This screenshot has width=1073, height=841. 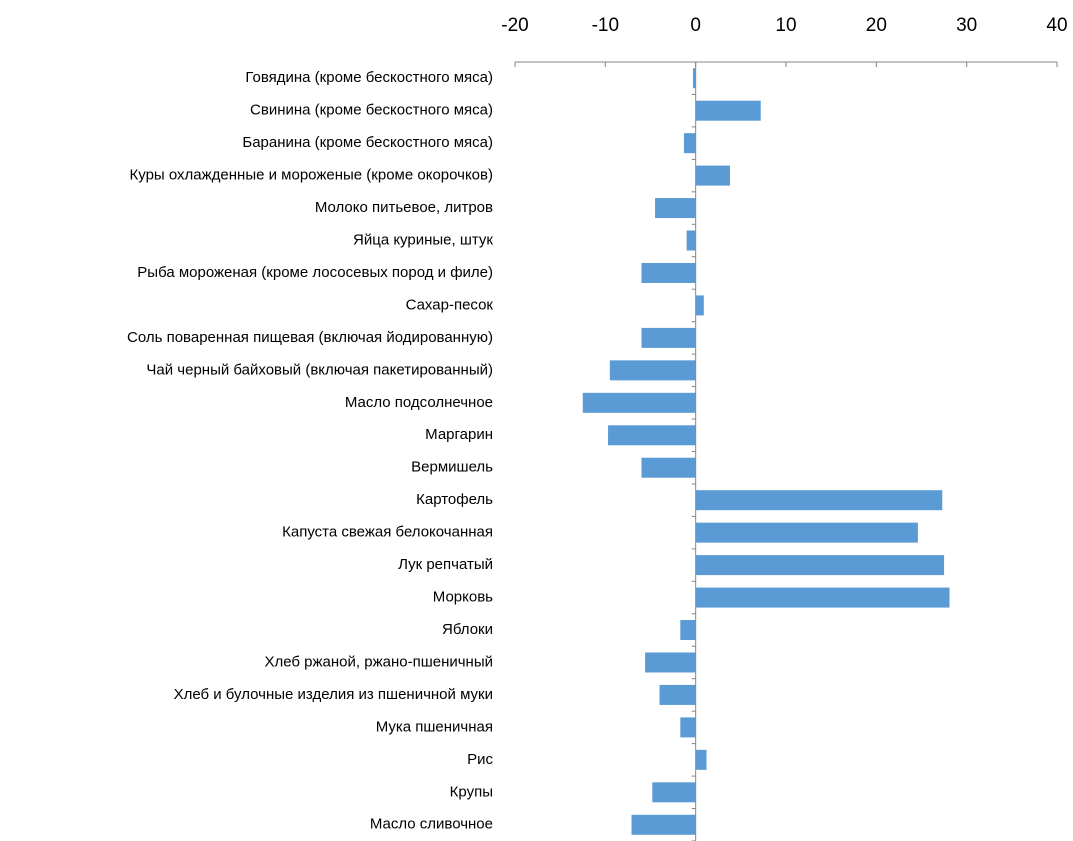 I want to click on x-tick-label: 20, so click(x=876, y=25).